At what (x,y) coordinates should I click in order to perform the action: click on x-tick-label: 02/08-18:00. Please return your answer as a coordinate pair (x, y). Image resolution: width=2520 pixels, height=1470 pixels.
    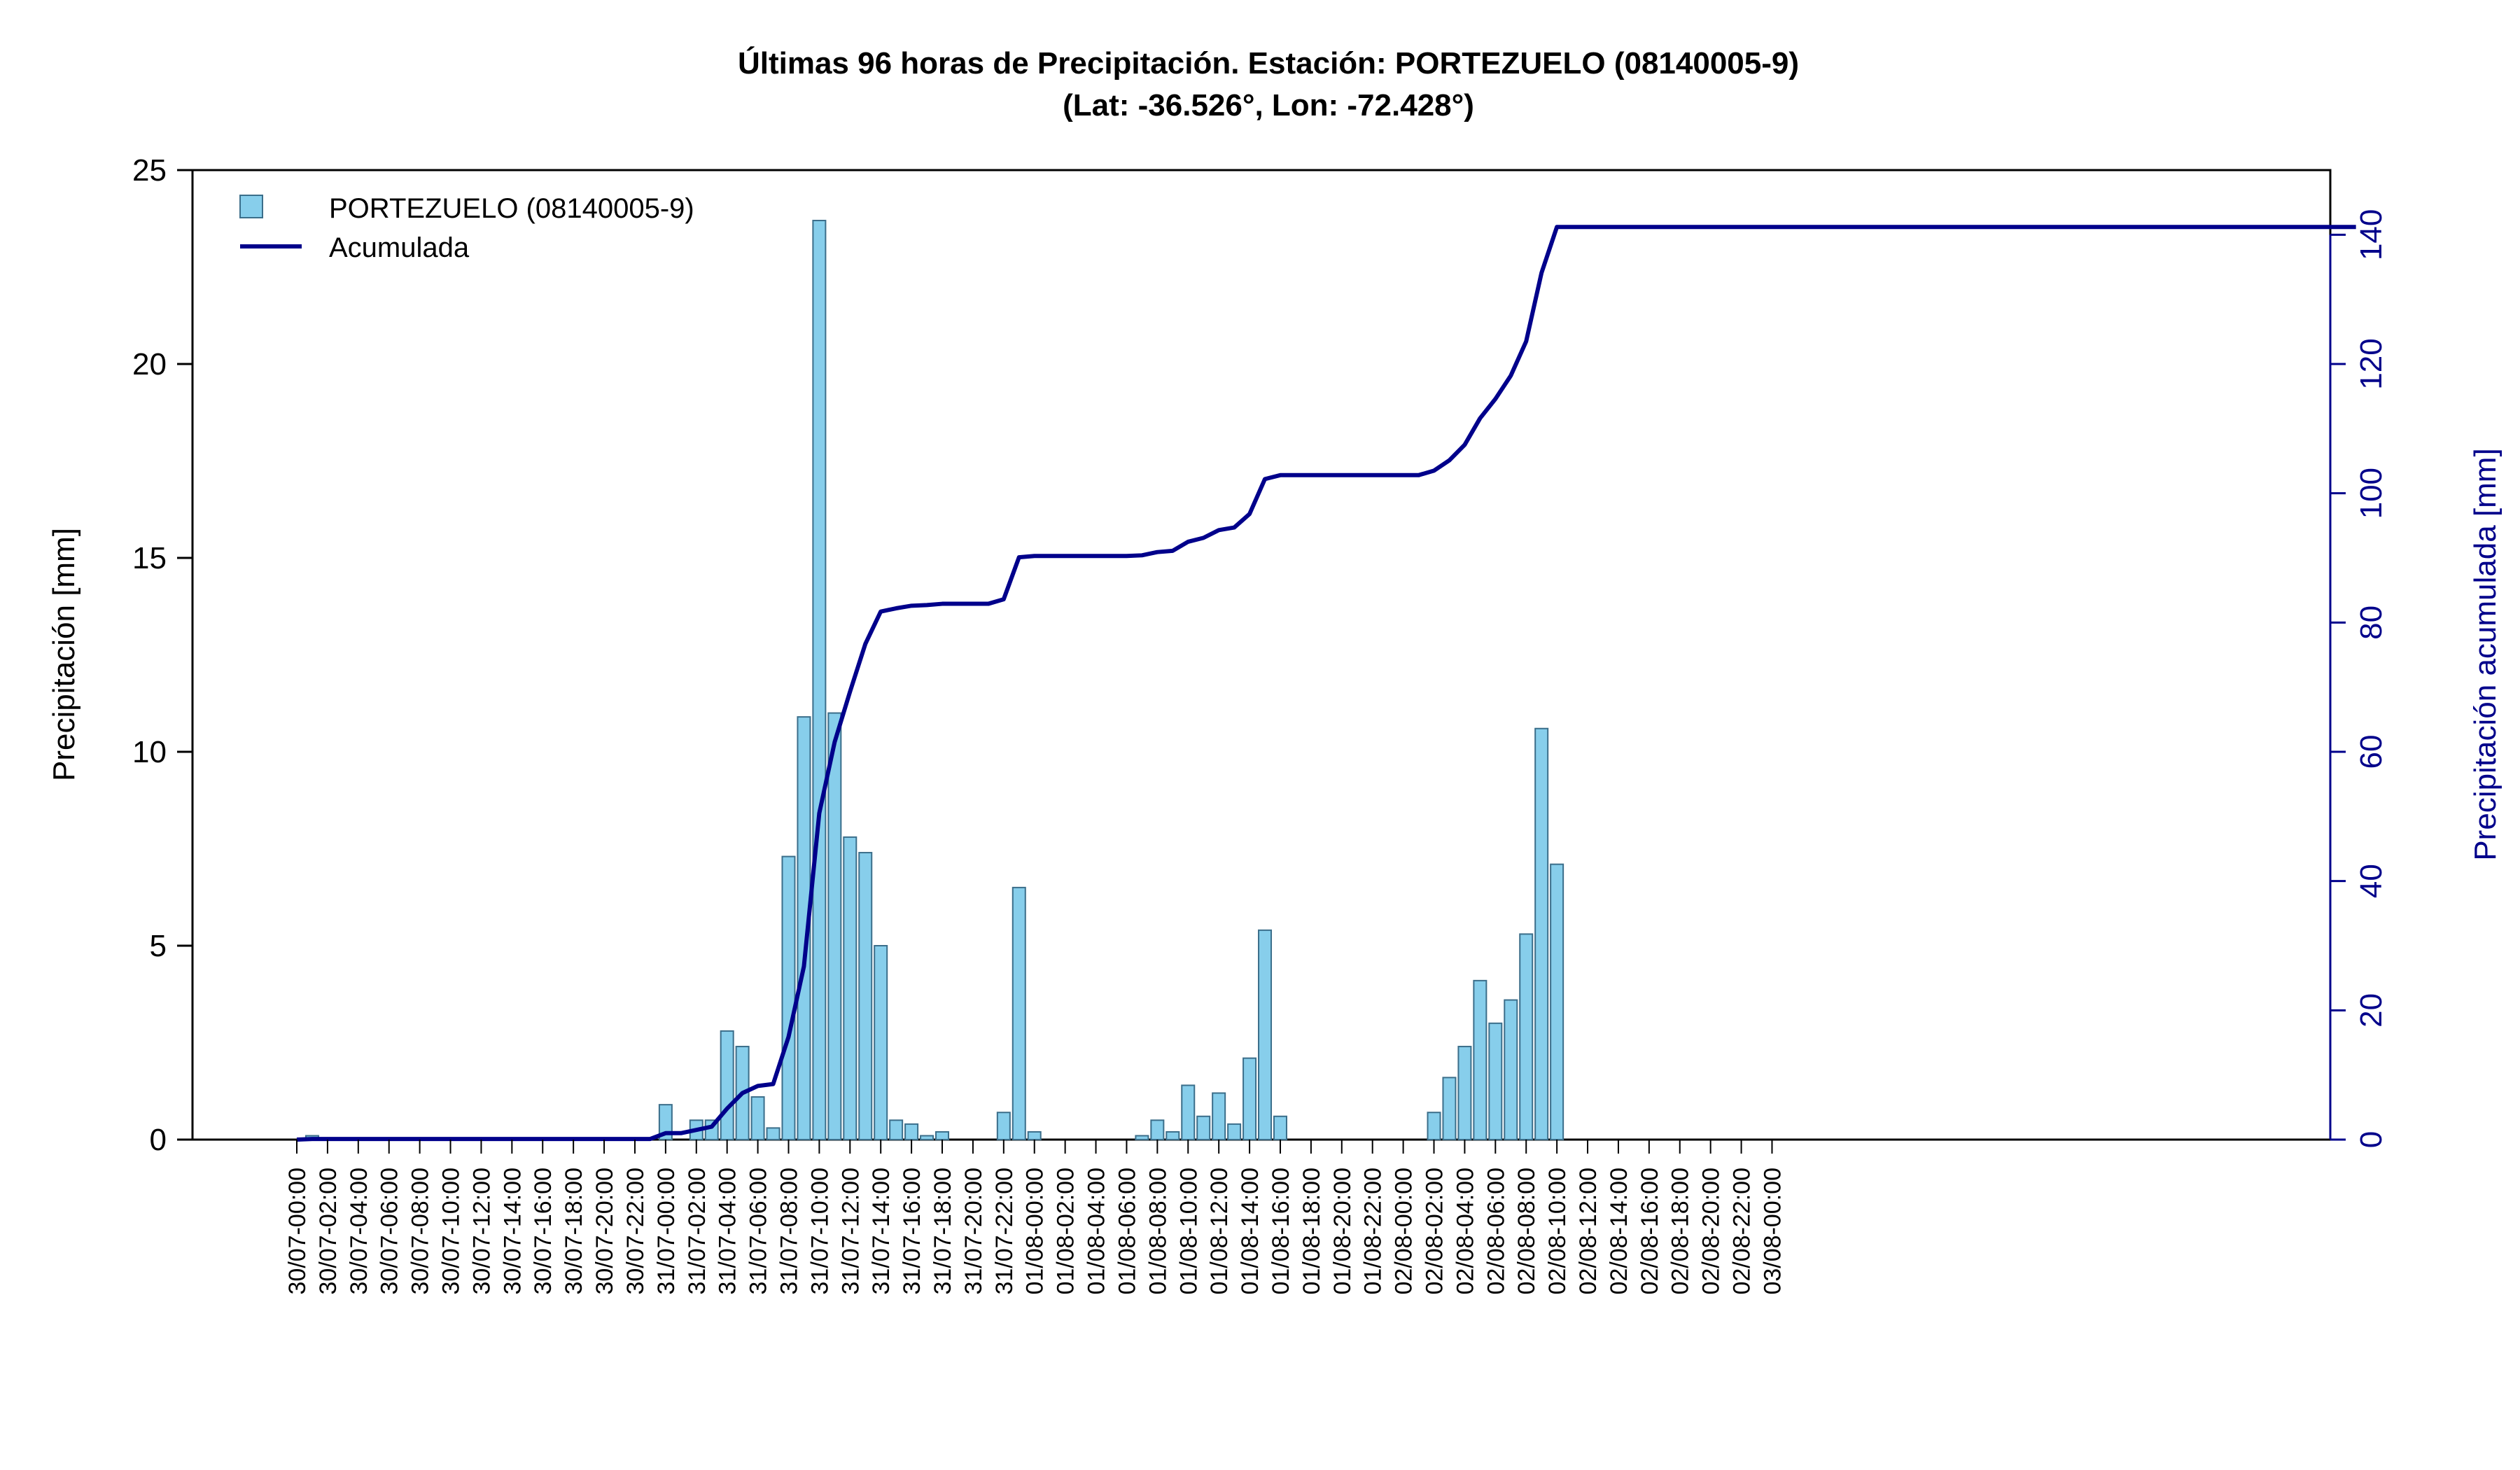
    Looking at the image, I should click on (1680, 1231).